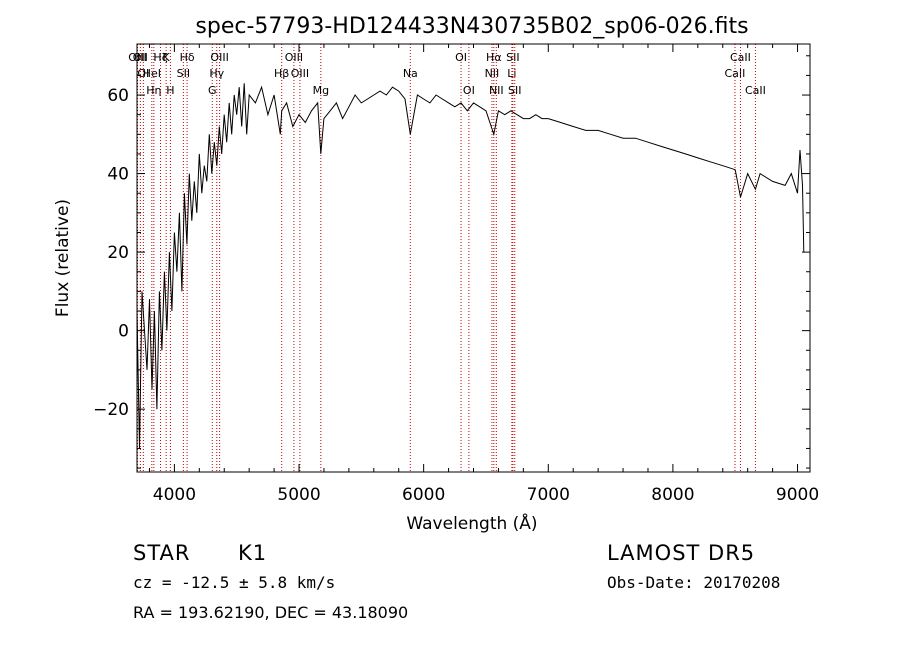 The width and height of the screenshot is (900, 649). I want to click on x-tick-label: 7000, so click(548, 495).